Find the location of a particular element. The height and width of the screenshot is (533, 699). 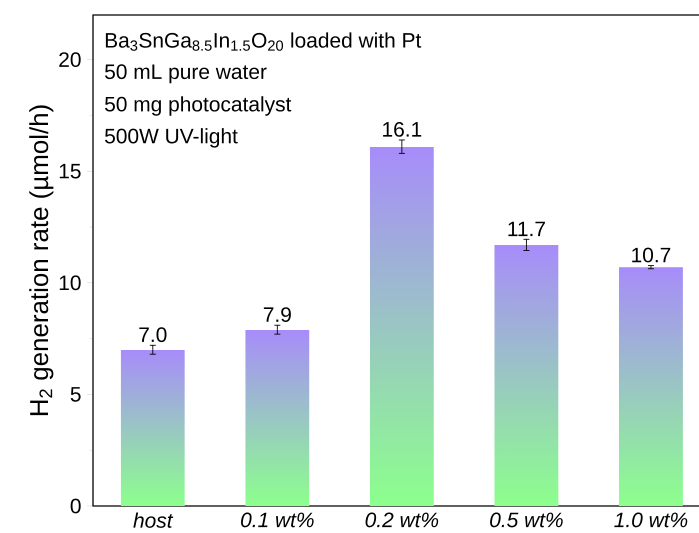

y-tick-label: 10 is located at coordinates (70, 282).